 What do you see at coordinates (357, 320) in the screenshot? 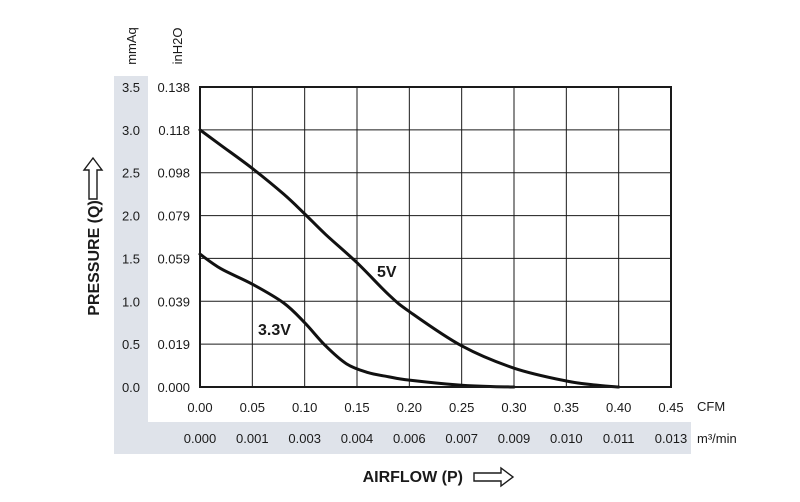
I see `series-line-3-3v` at bounding box center [357, 320].